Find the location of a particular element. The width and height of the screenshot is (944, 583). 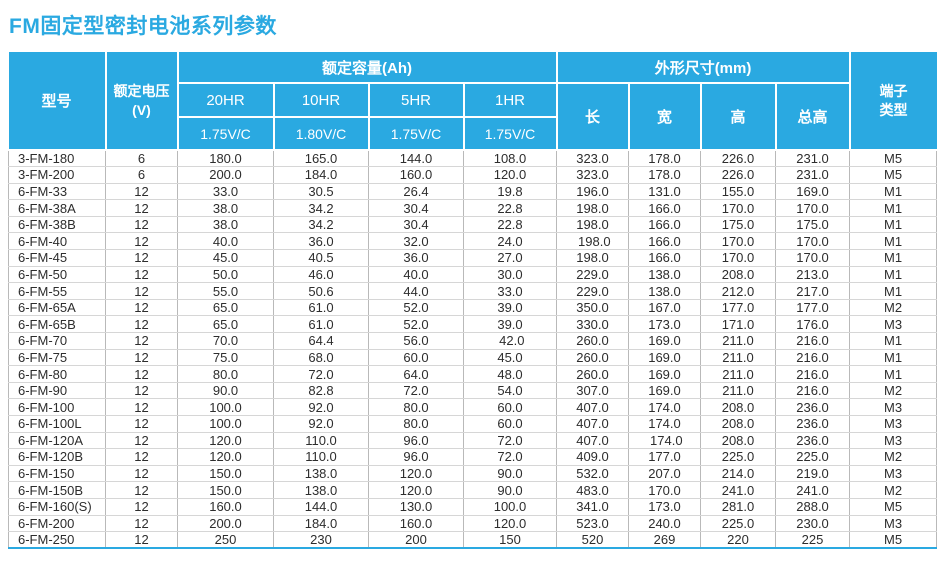

cell-capacity-5hr: 32.0 is located at coordinates (416, 241).